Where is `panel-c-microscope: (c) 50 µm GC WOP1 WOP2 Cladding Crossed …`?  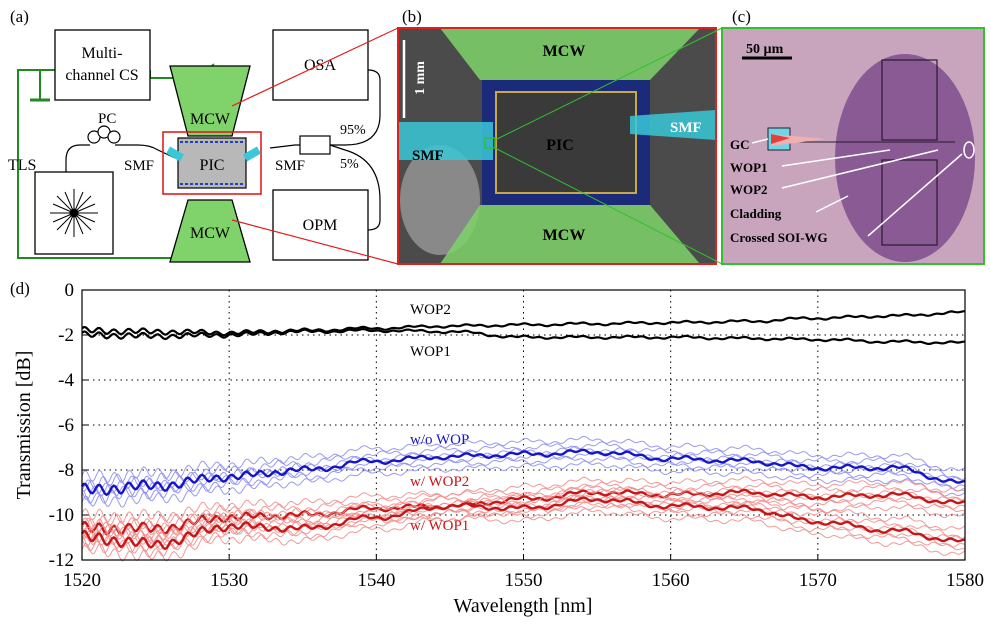
panel-c-microscope: (c) 50 µm GC WOP1 WOP2 Cladding Crossed … is located at coordinates (853, 136).